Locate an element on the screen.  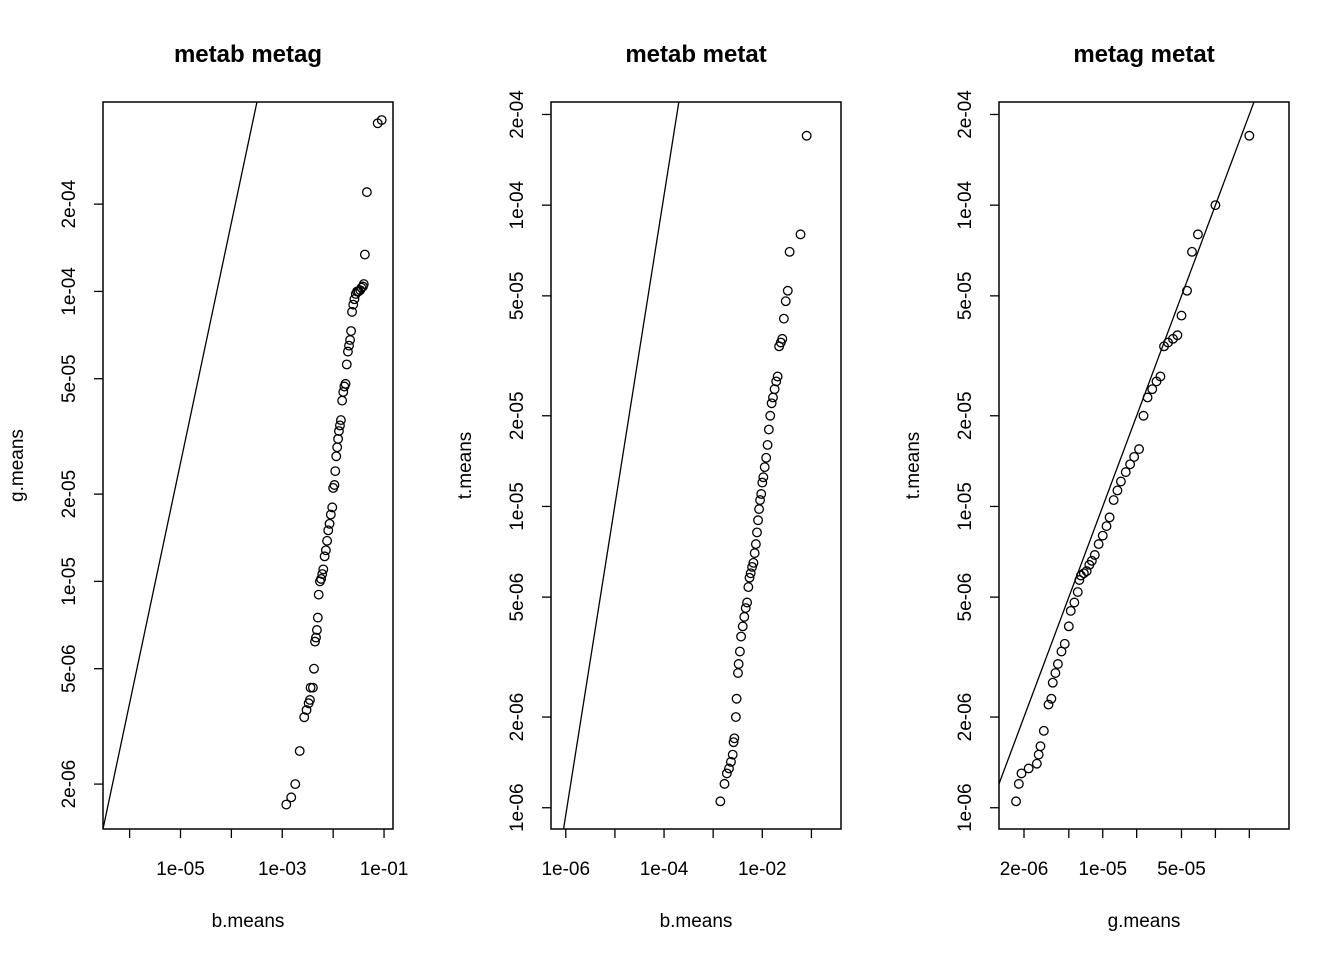
x-tick-label: 1e-06 is located at coordinates (565, 869).